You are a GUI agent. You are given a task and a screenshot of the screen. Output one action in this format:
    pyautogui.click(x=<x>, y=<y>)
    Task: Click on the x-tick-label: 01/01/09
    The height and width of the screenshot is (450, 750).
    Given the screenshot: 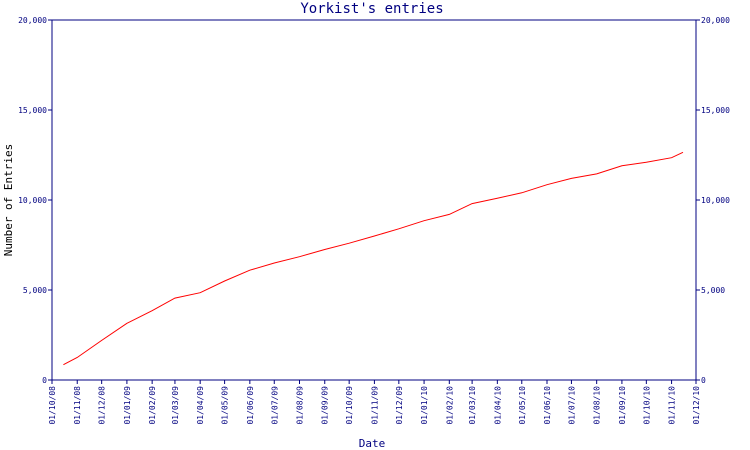 What is the action you would take?
    pyautogui.click(x=127, y=405)
    